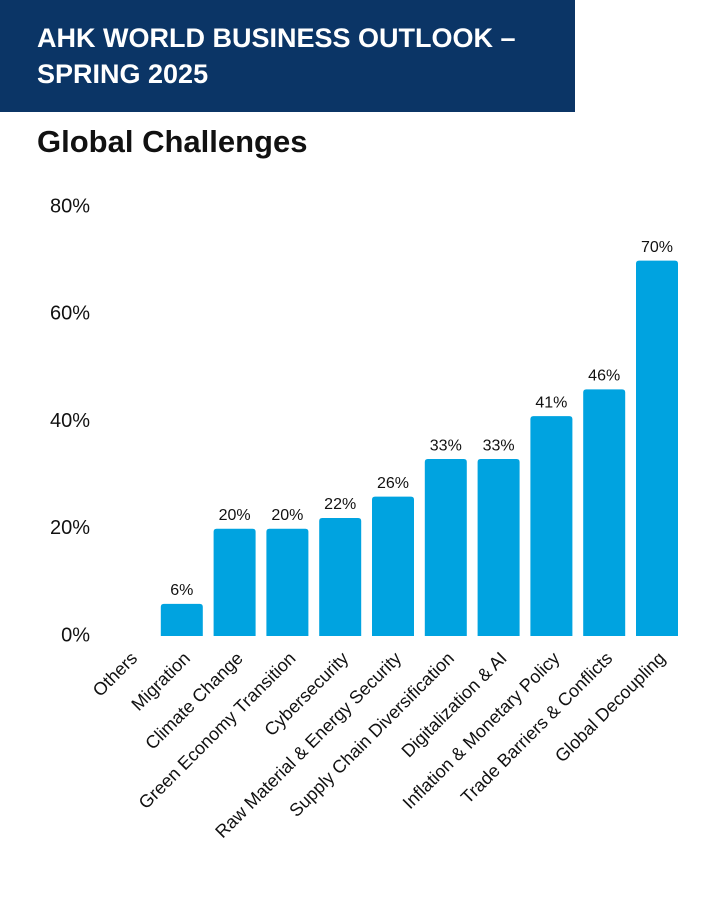 This screenshot has height=900, width=720. What do you see at coordinates (181, 590) in the screenshot?
I see `value-label: 6%` at bounding box center [181, 590].